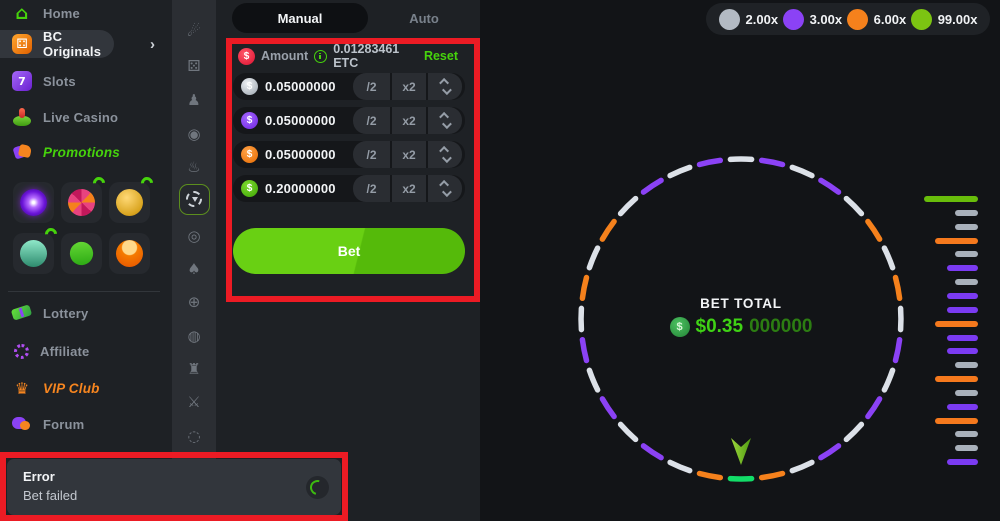 The width and height of the screenshot is (1000, 521). What do you see at coordinates (748, 19) in the screenshot?
I see `multiplier-2.00x: 2.00x` at bounding box center [748, 19].